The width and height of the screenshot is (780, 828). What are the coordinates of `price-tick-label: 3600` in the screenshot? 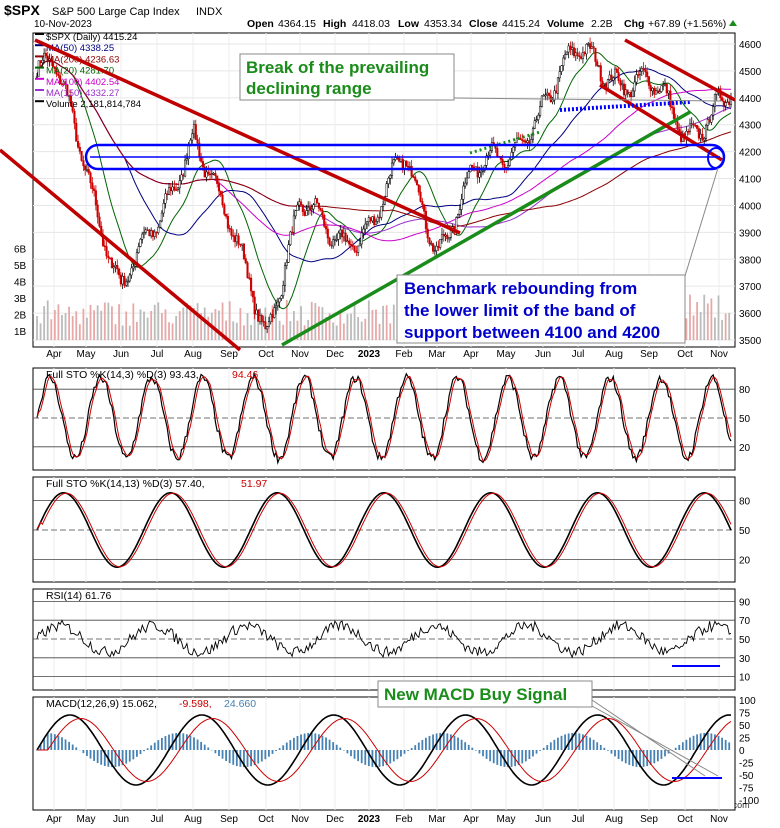 It's located at (750, 314).